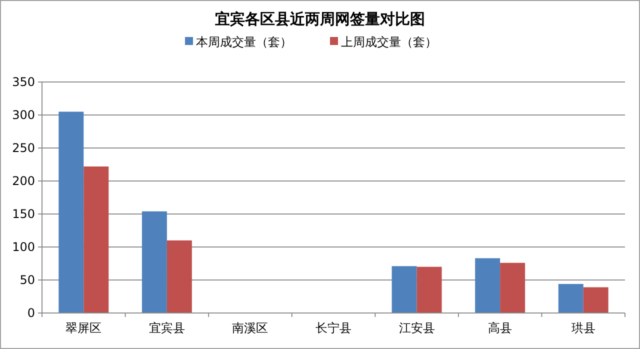 The height and width of the screenshot is (349, 640). Describe the element at coordinates (250, 328) in the screenshot. I see `x-tick-label: 南溪区` at that location.